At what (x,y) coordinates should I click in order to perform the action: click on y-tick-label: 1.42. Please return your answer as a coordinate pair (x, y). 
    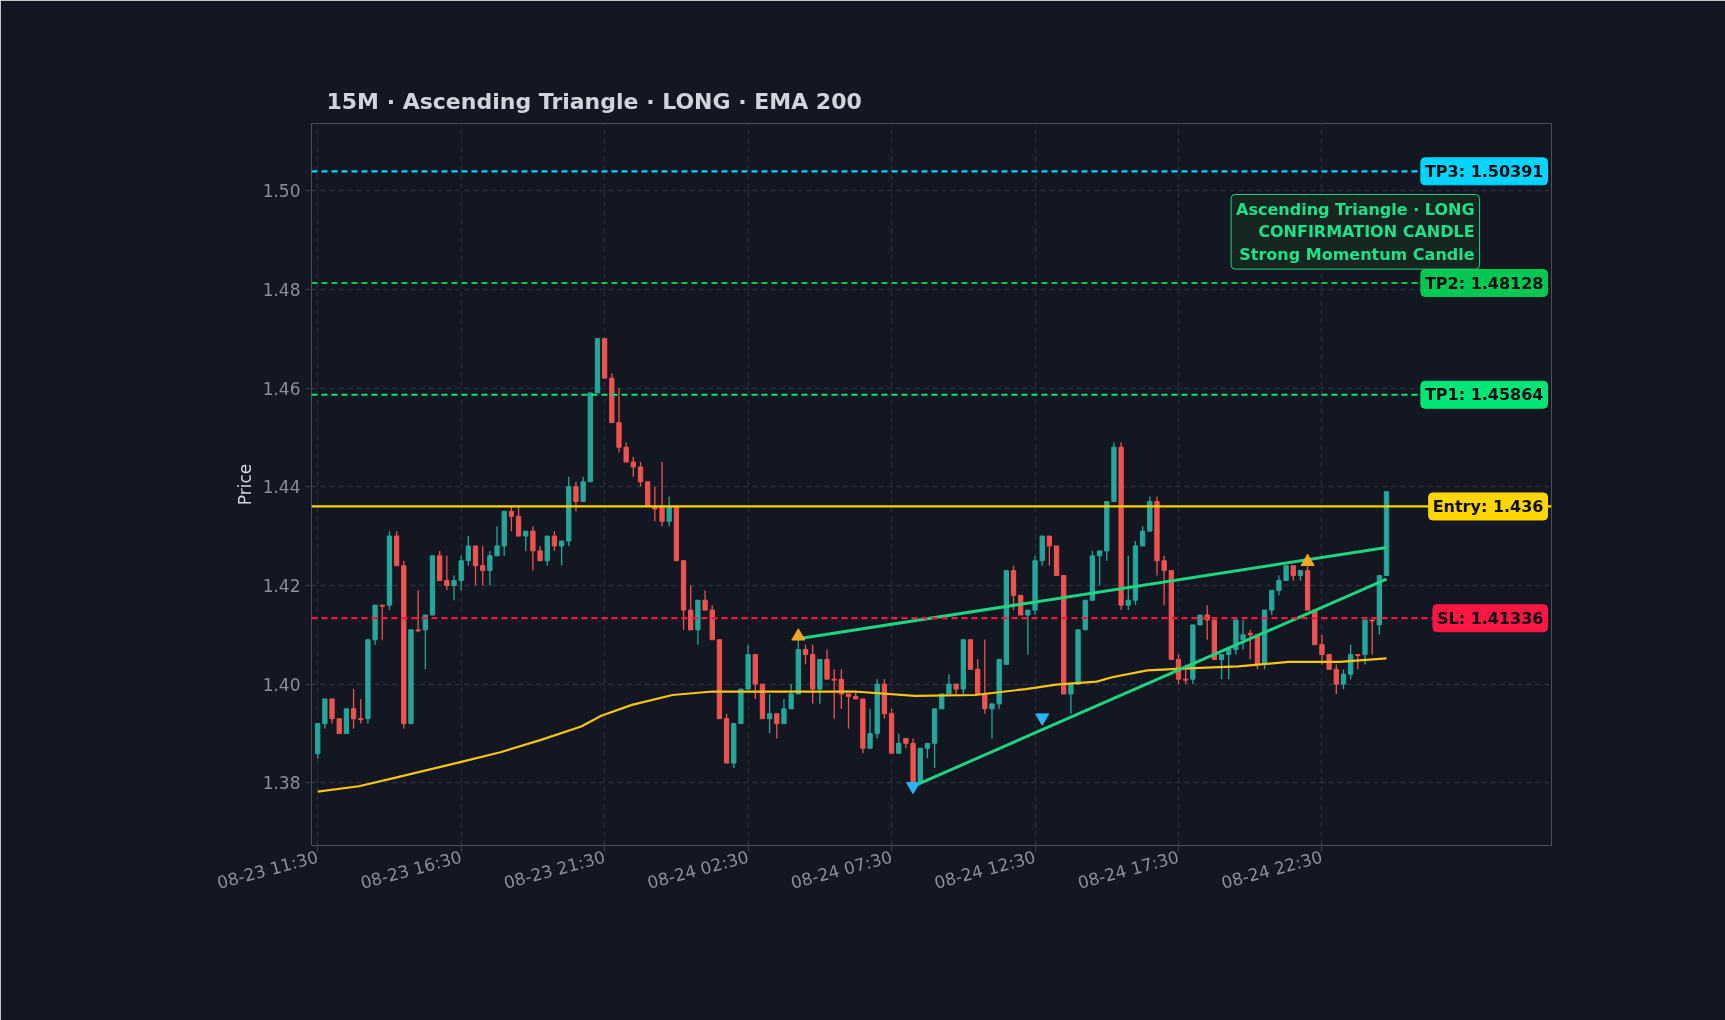
    Looking at the image, I should click on (281, 585).